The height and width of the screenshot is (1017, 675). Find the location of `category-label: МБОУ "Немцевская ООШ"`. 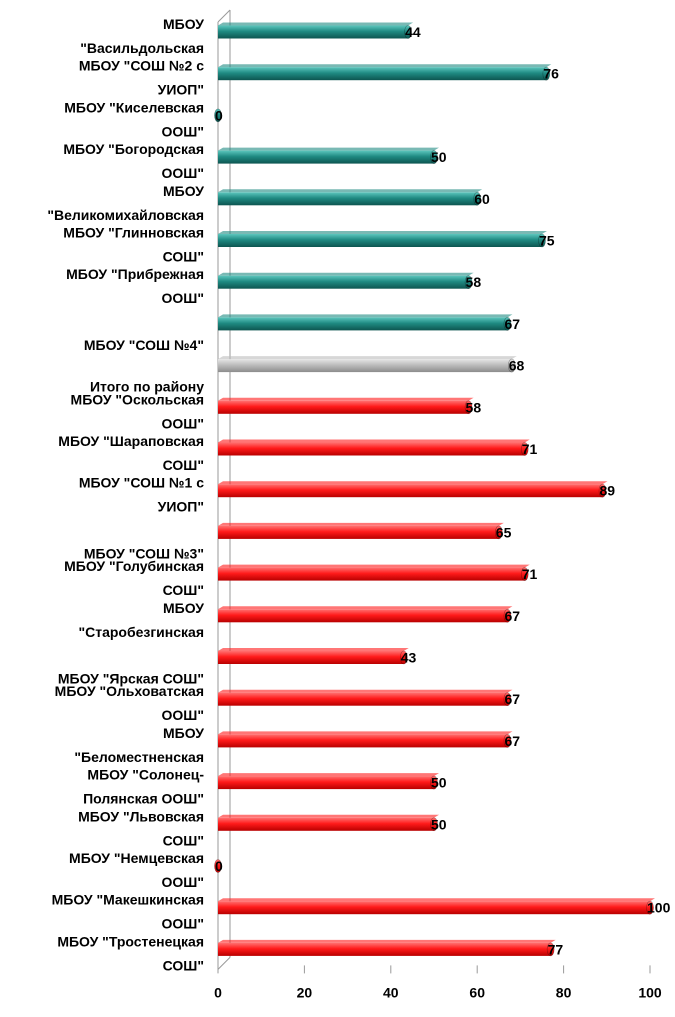

category-label: МБОУ "Немцевская ООШ" is located at coordinates (136, 870).